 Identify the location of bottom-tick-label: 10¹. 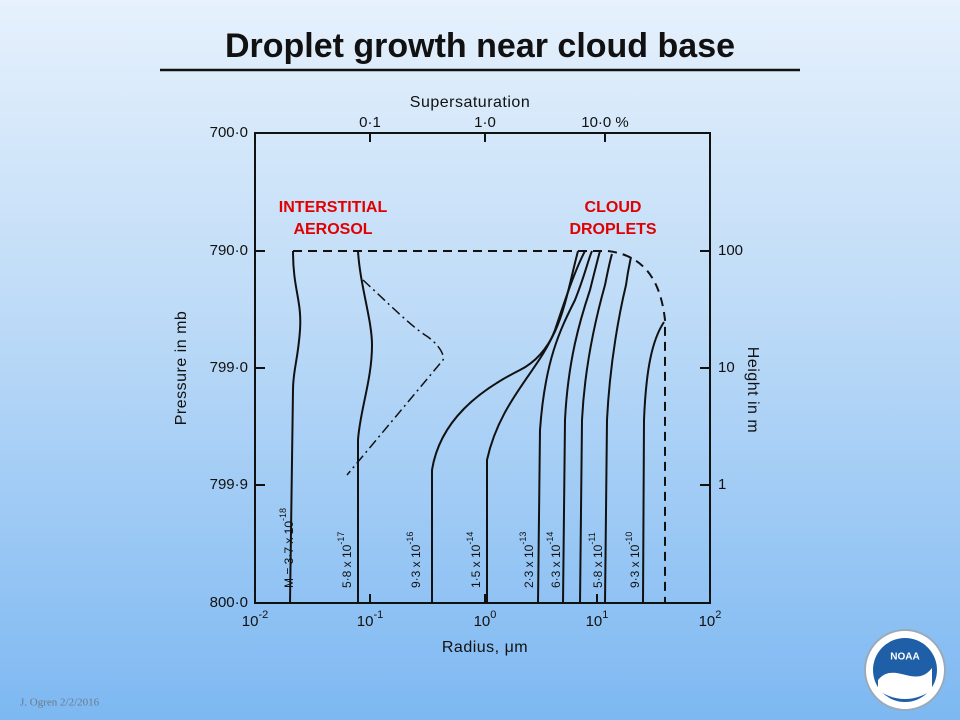
(597, 619).